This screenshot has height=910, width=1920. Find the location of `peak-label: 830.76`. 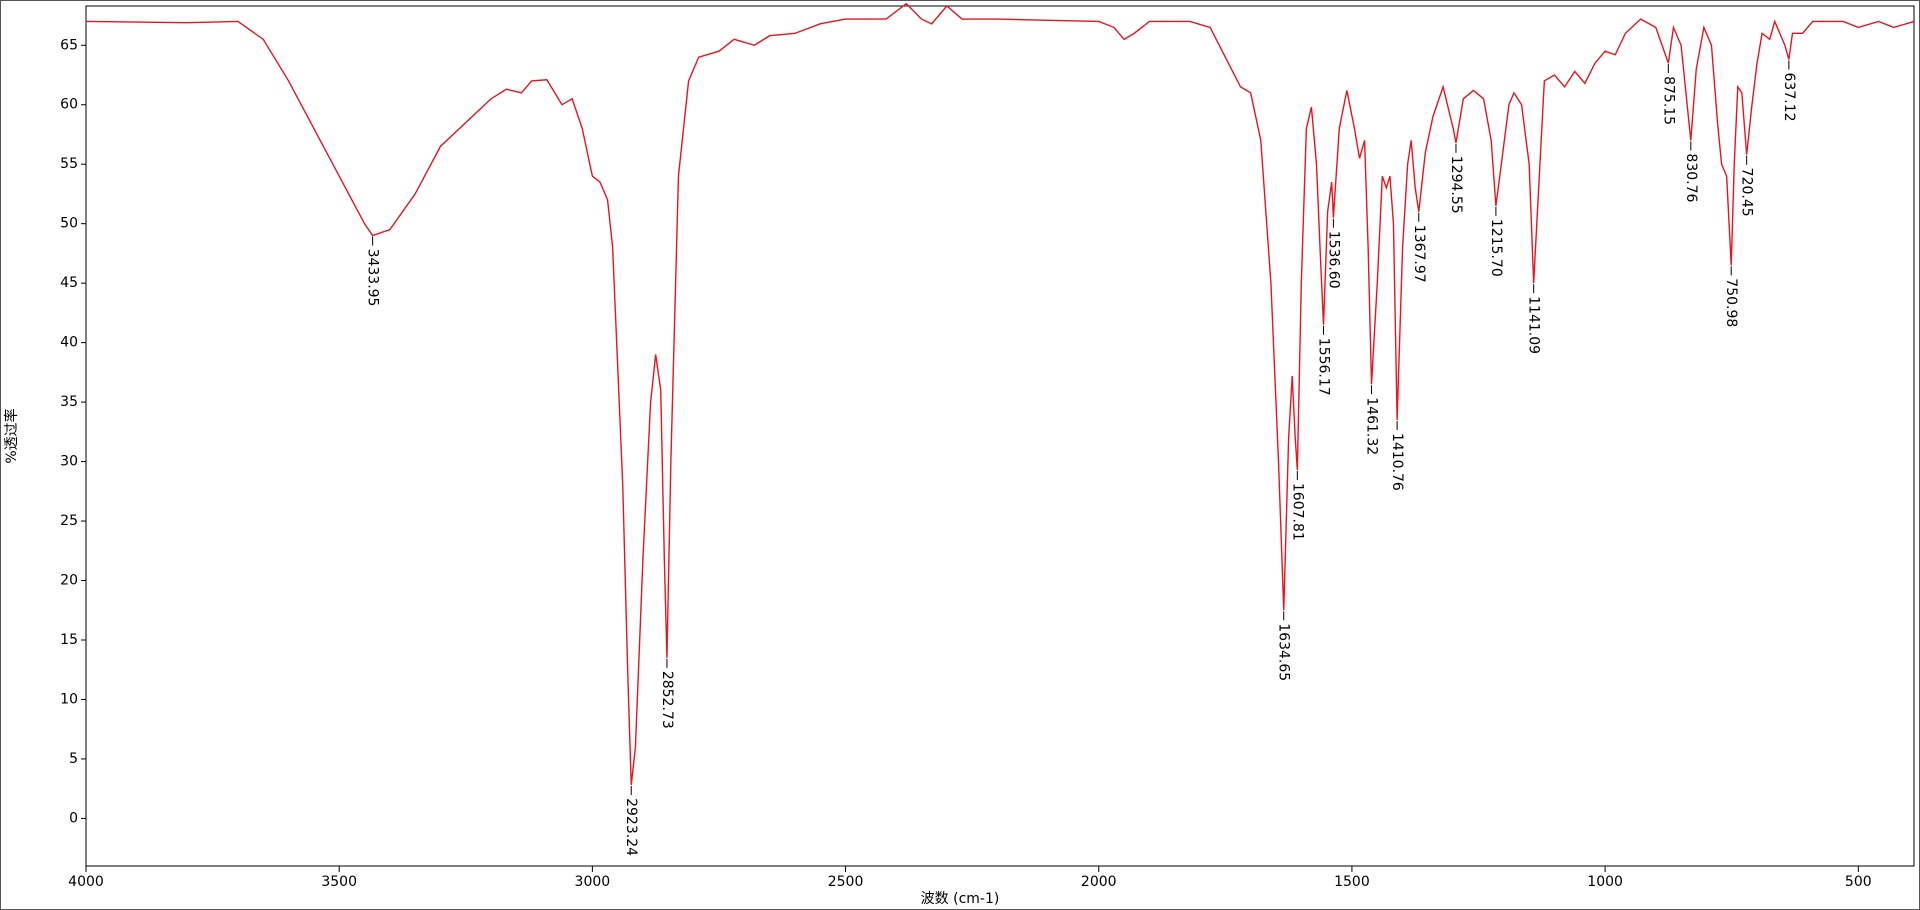

peak-label: 830.76 is located at coordinates (1691, 177).